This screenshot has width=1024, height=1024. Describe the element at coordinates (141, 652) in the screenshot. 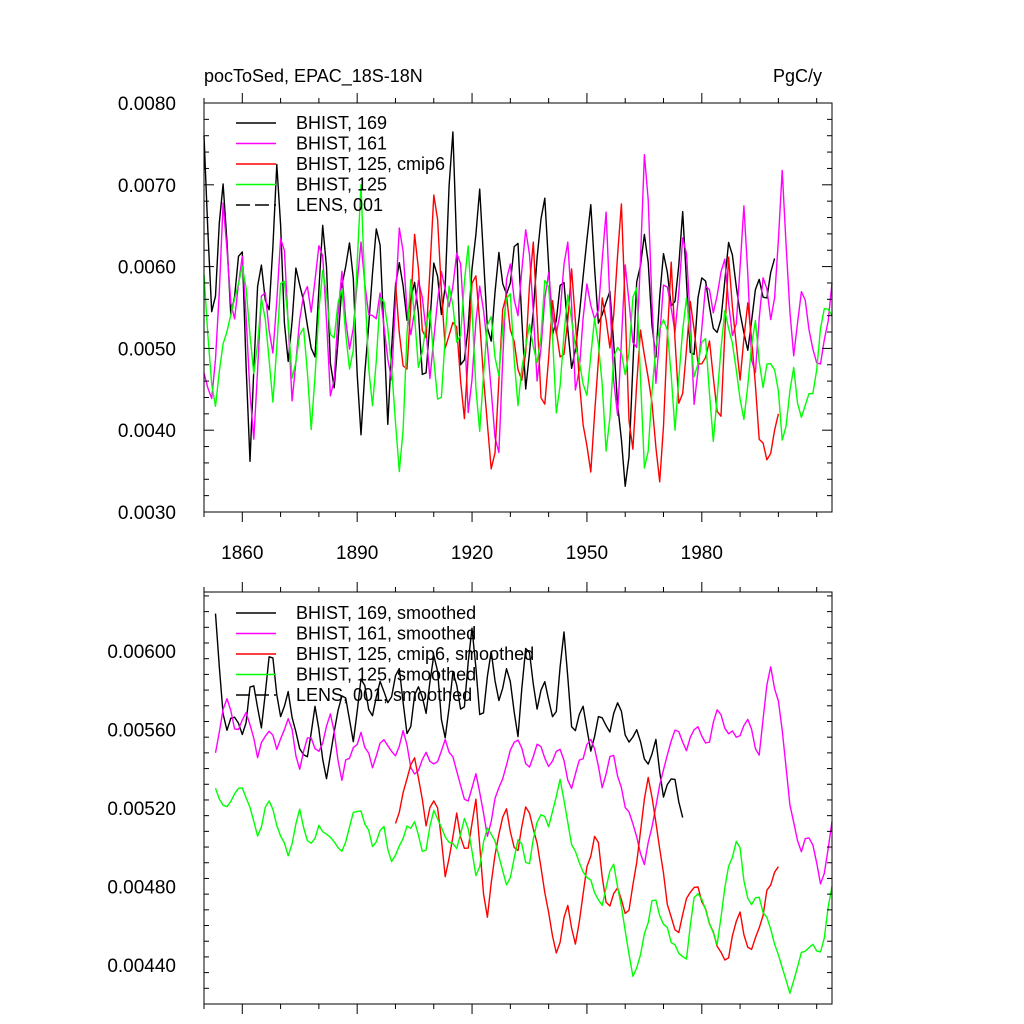

I see `y-tick-label: 0.00600` at that location.